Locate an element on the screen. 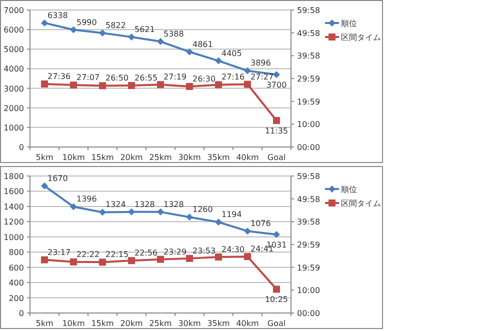 This screenshot has height=331, width=480. data-label: 1328 is located at coordinates (144, 204).